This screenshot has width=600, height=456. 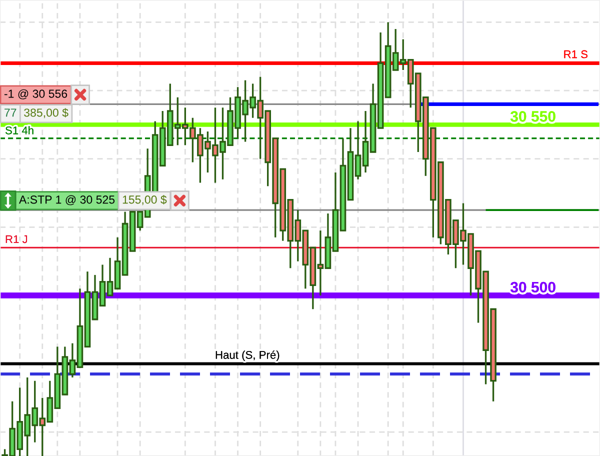 I want to click on y-tick-label: 30 550, so click(x=533, y=116).